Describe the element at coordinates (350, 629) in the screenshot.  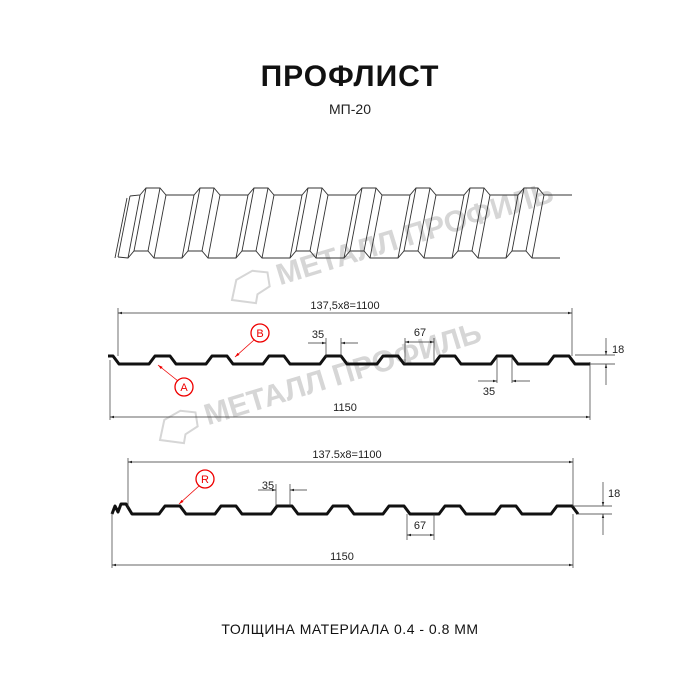
I see `material-thickness-note: ТОЛЩИНА МАТЕРИАЛА 0.4 - 0.8 ММ` at that location.